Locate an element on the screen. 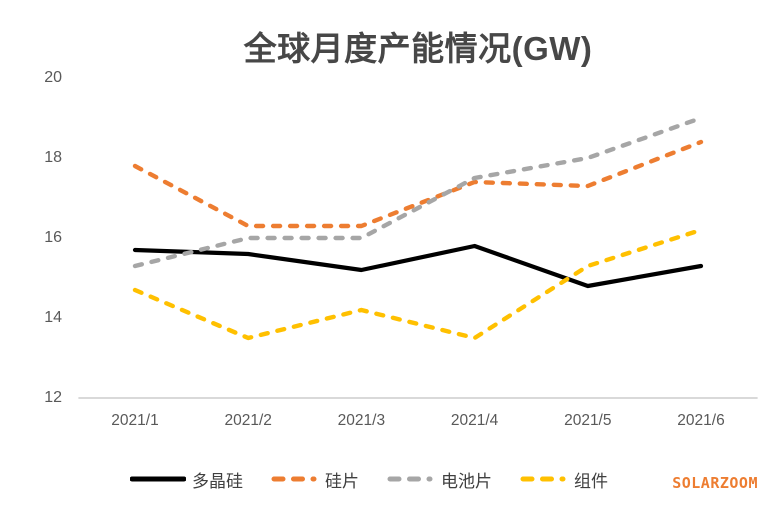 The image size is (779, 519). legend-label: 硅片 is located at coordinates (342, 481).